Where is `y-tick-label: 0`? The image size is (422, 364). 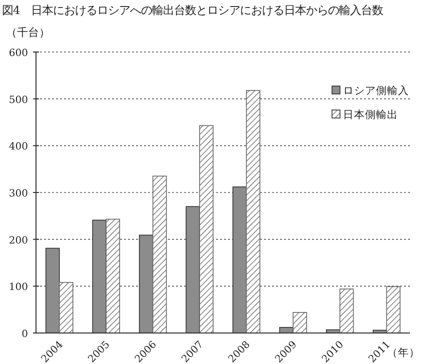
y-tick-label: 0 is located at coordinates (25, 334).